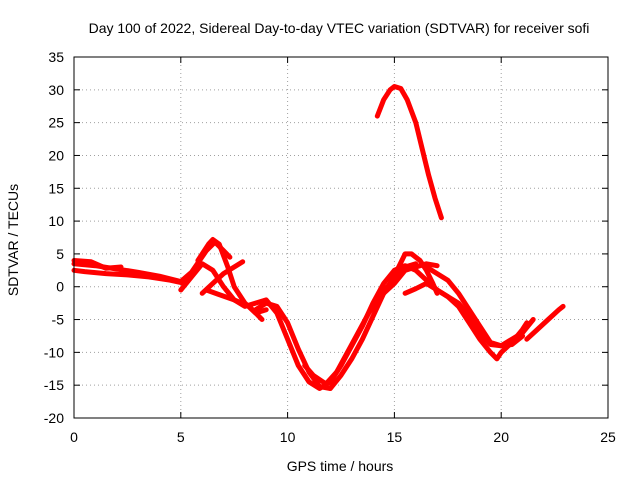 Image resolution: width=640 pixels, height=480 pixels. I want to click on series-sat-n, so click(409, 152).